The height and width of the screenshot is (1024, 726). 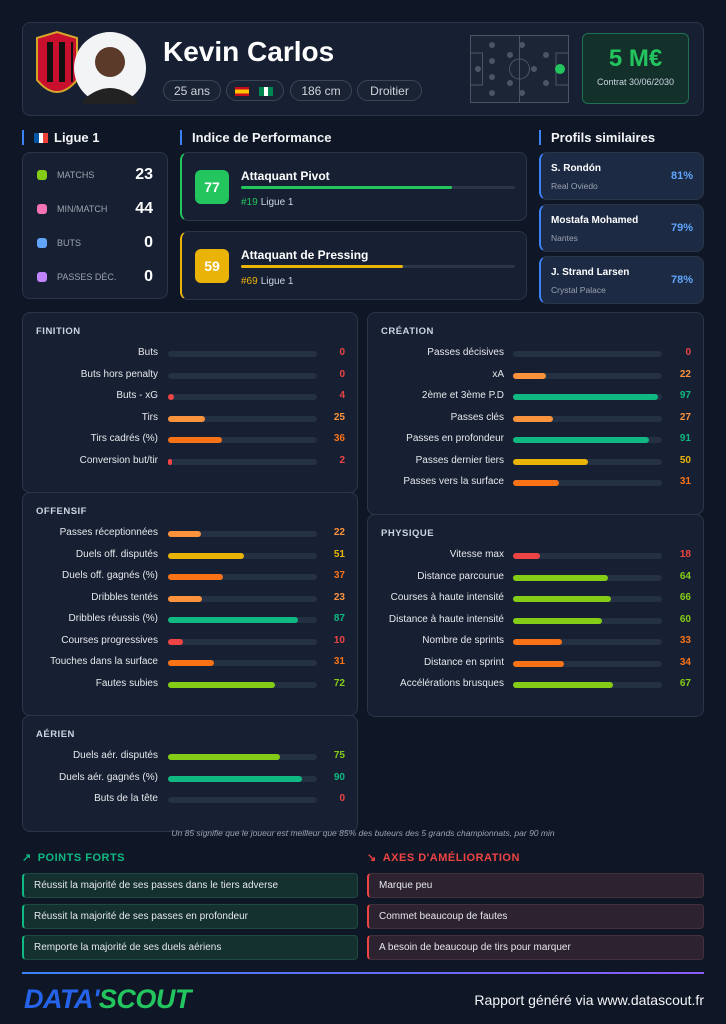 I want to click on score: 77, so click(x=212, y=187).